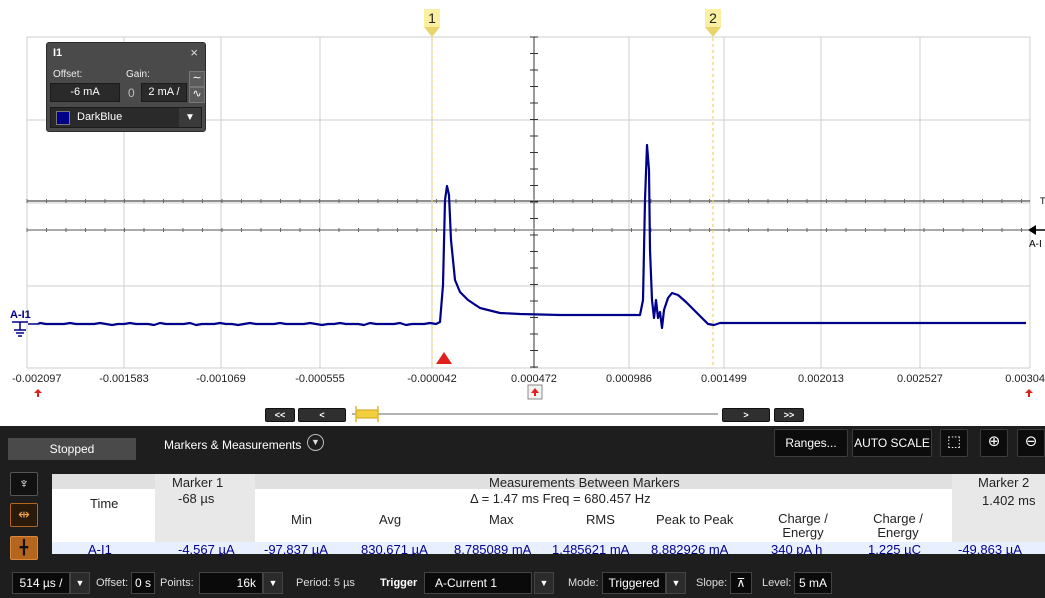 Image resolution: width=1045 pixels, height=598 pixels. I want to click on row-marker2-value: -49.863 µA, so click(990, 549).